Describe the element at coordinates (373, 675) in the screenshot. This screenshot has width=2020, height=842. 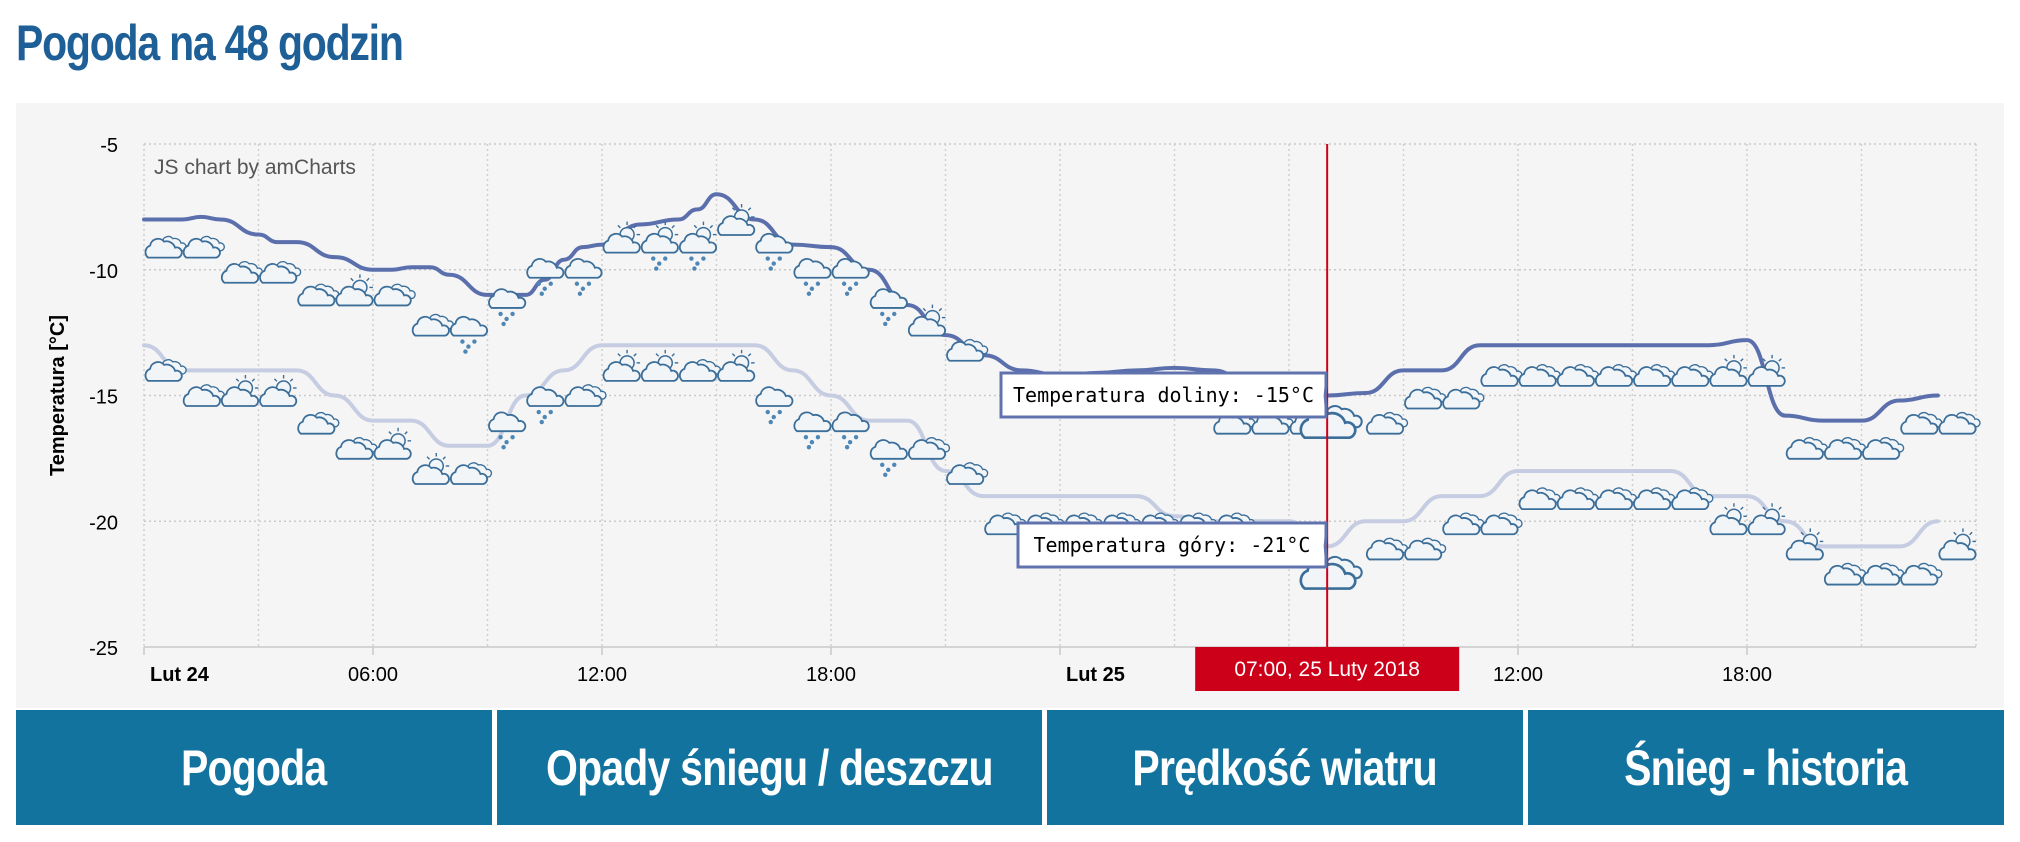
I see `x-tick-label: 06:00` at that location.